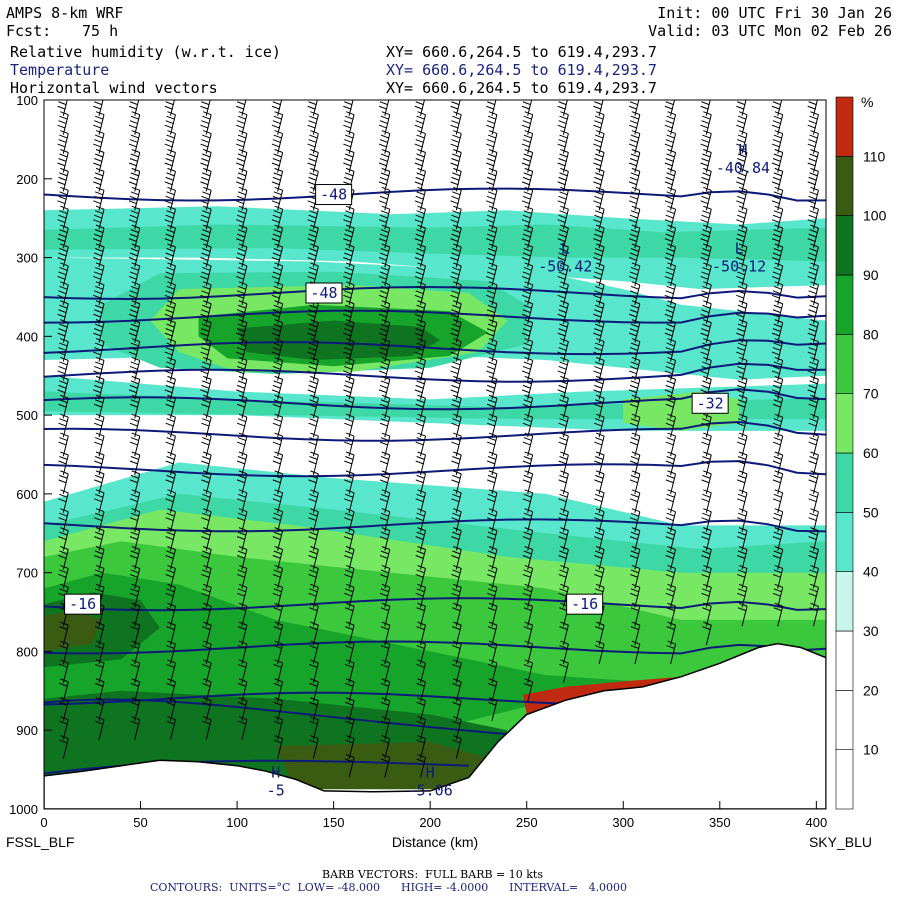 This screenshot has width=900, height=900. I want to click on contour-label: -48, so click(333, 195).